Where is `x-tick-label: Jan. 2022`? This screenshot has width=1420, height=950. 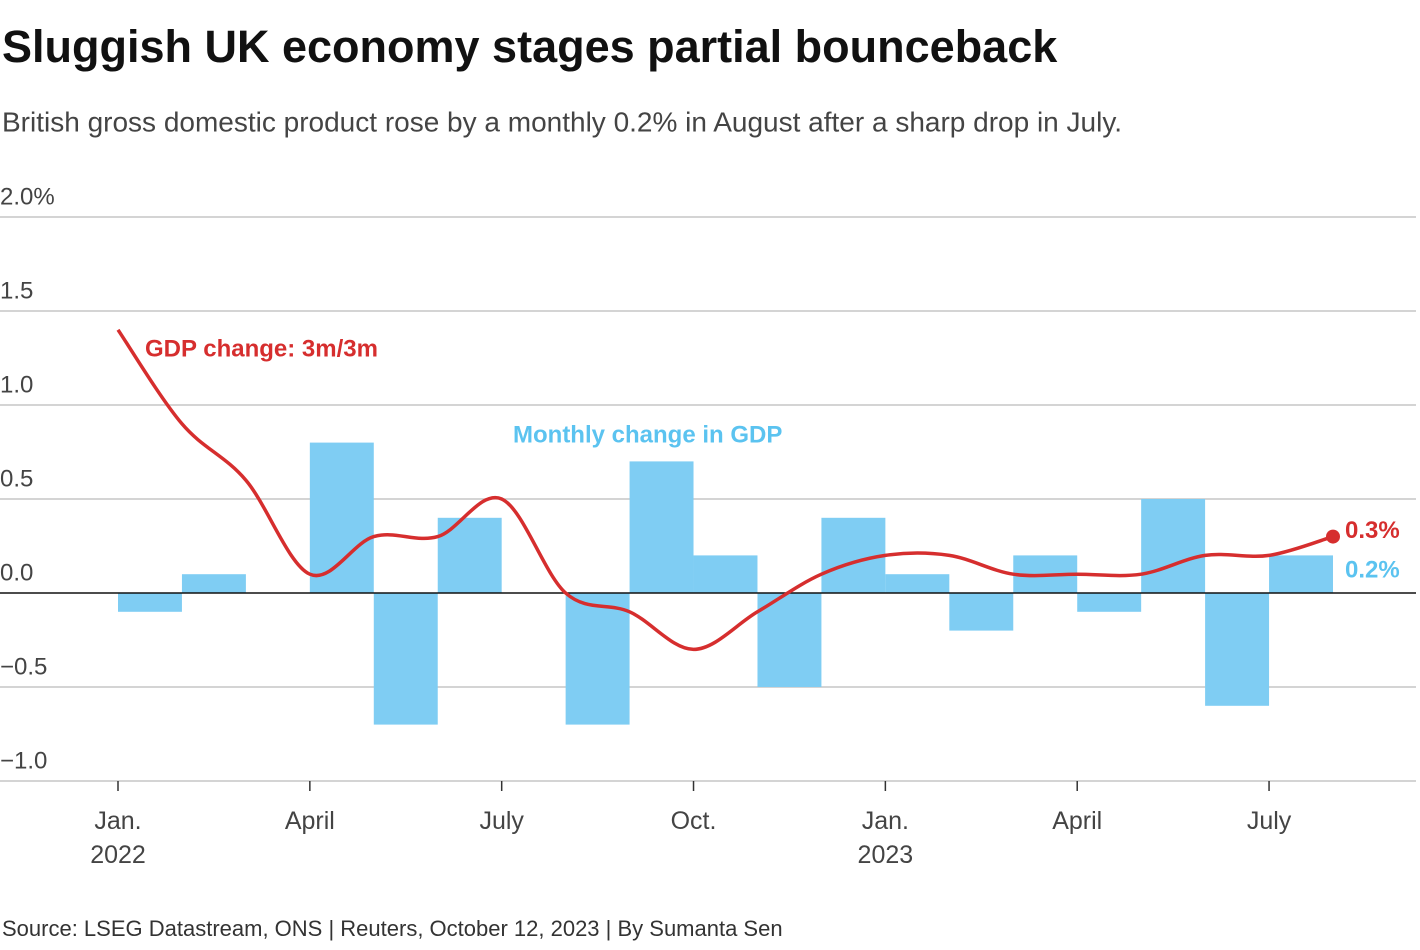 x-tick-label: Jan. 2022 is located at coordinates (118, 838).